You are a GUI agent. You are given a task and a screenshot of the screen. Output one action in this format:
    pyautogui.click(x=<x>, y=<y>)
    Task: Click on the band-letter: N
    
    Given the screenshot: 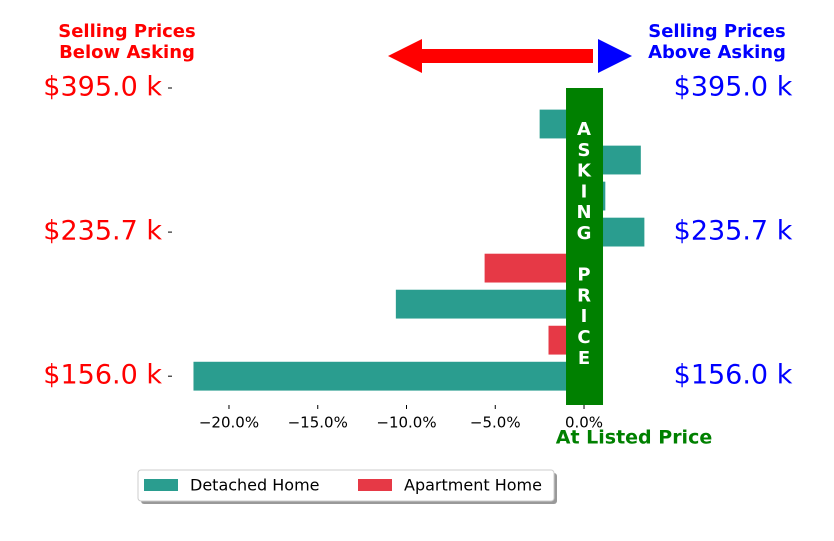 What is the action you would take?
    pyautogui.click(x=583, y=212)
    